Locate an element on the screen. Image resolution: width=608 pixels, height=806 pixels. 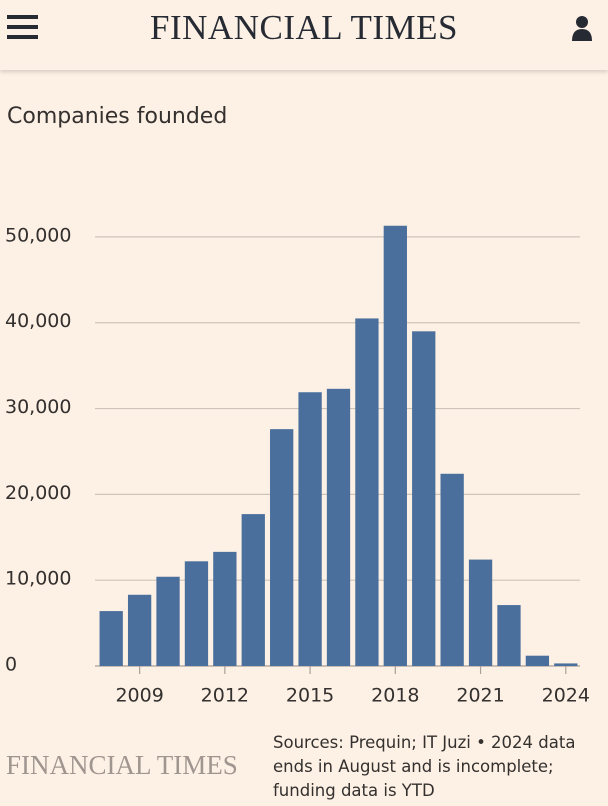
x-tick-label: 2015 is located at coordinates (310, 696).